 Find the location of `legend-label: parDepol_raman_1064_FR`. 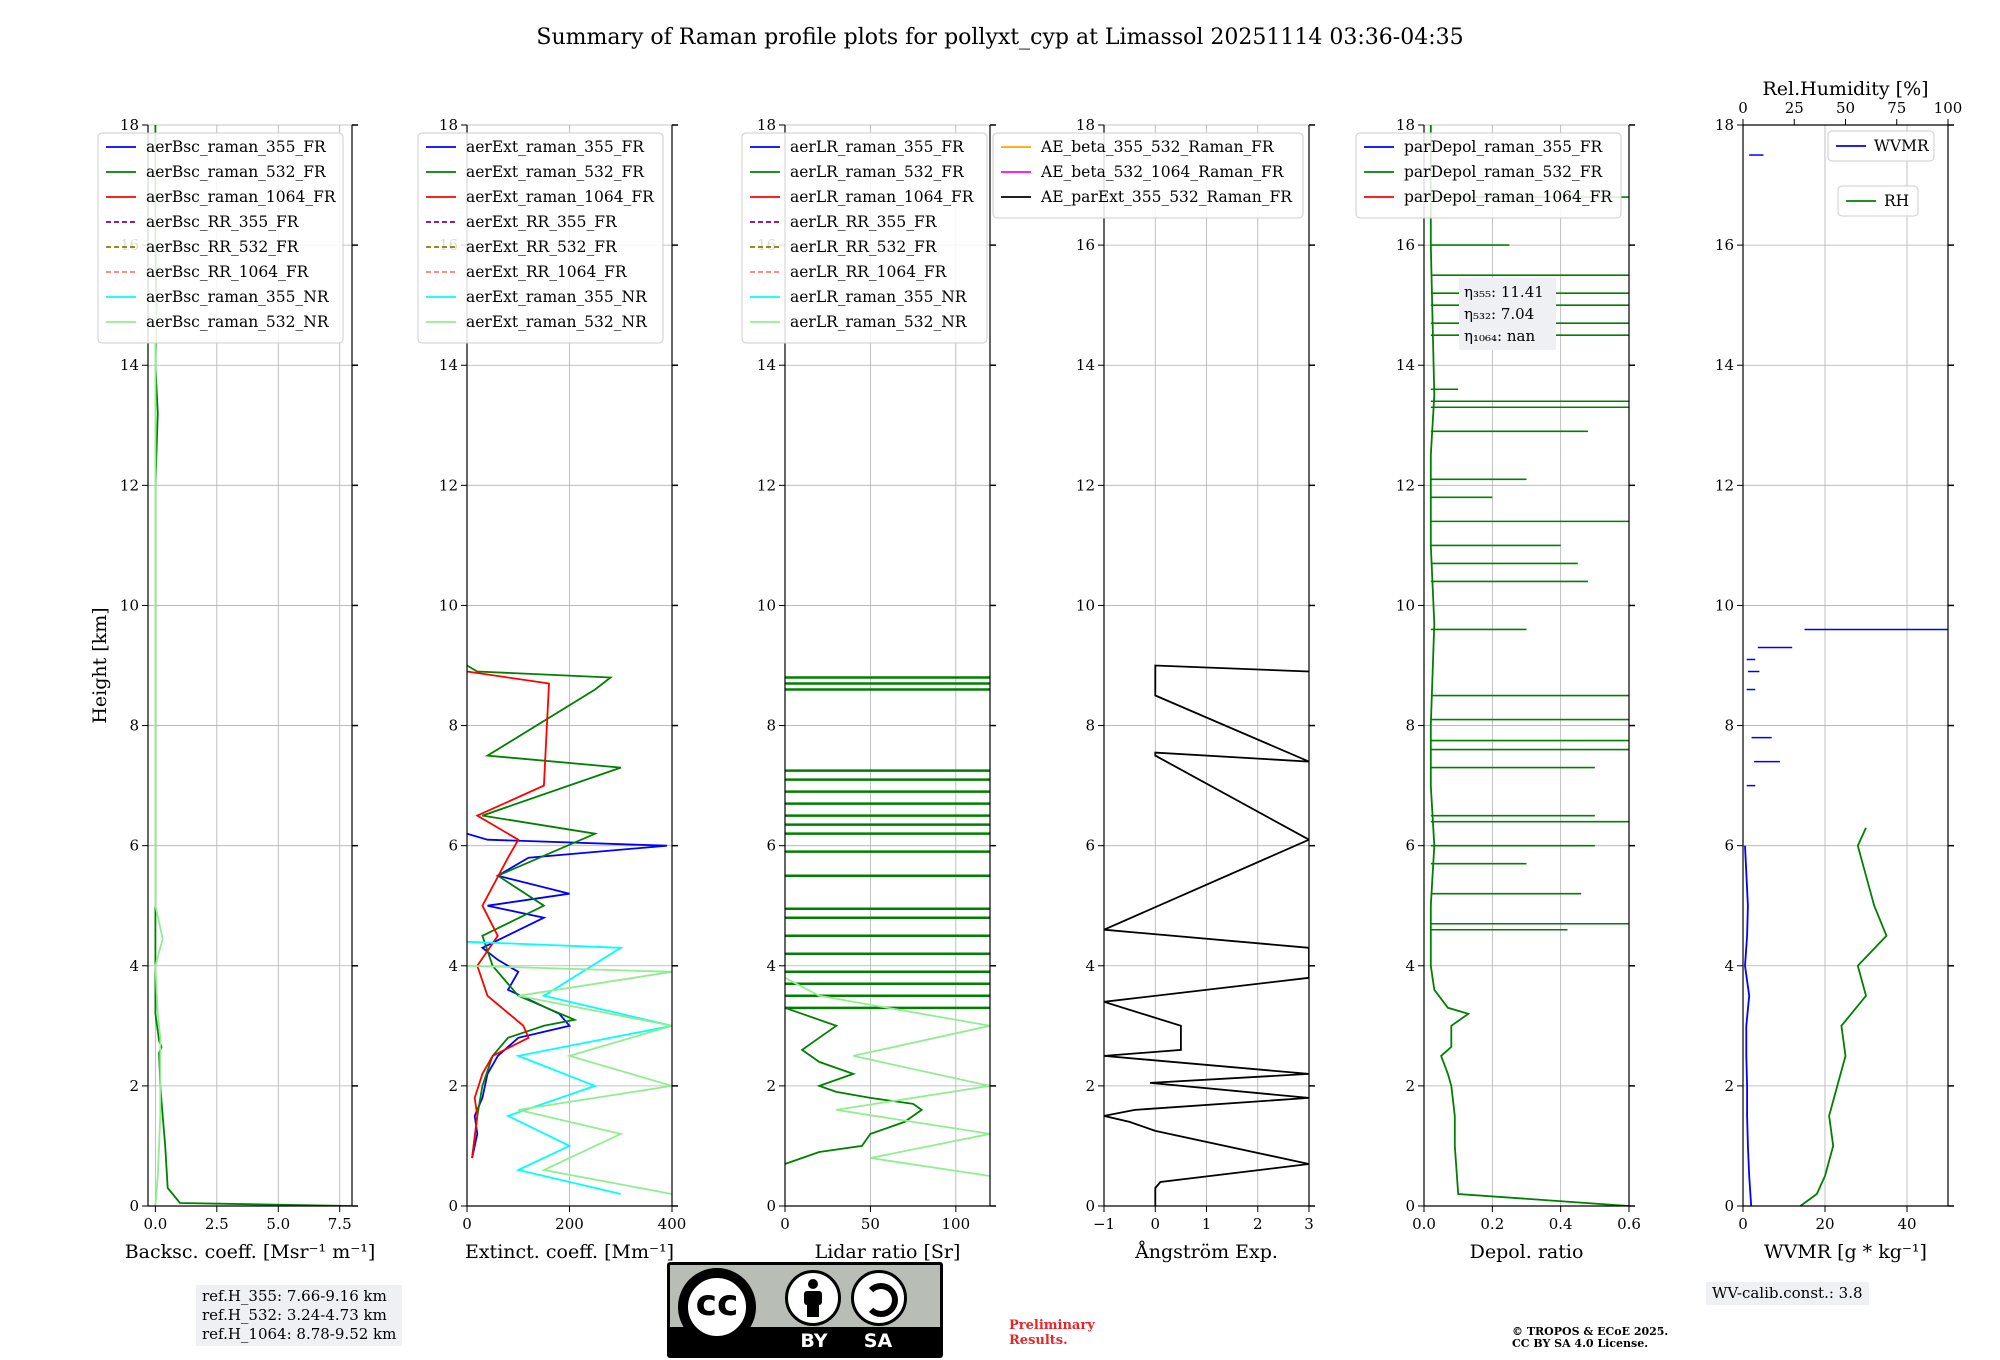

legend-label: parDepol_raman_1064_FR is located at coordinates (1508, 197).